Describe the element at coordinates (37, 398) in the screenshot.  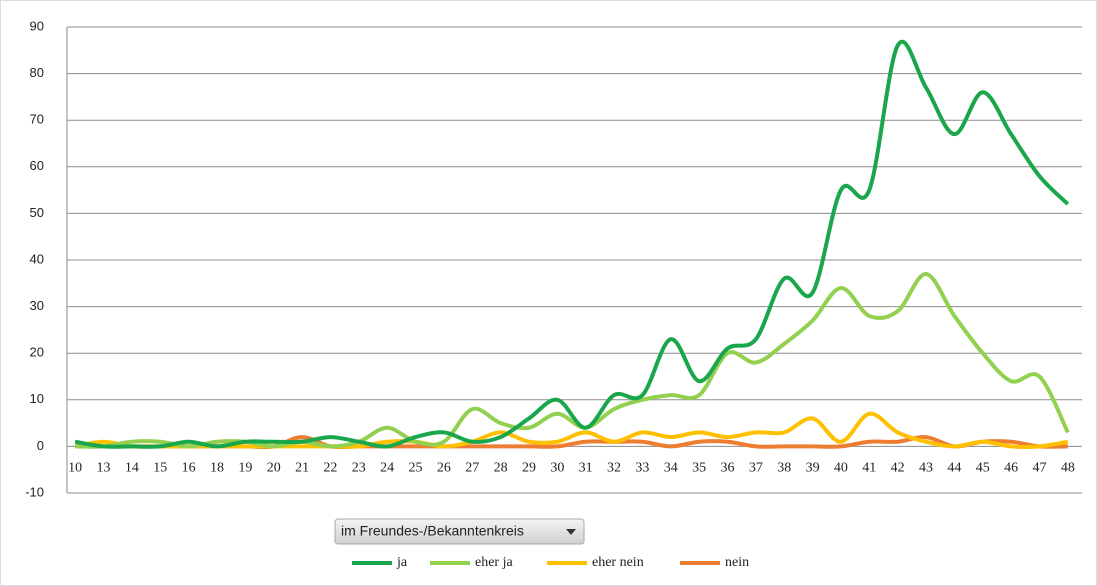
I see `y-tick-label: 10` at that location.